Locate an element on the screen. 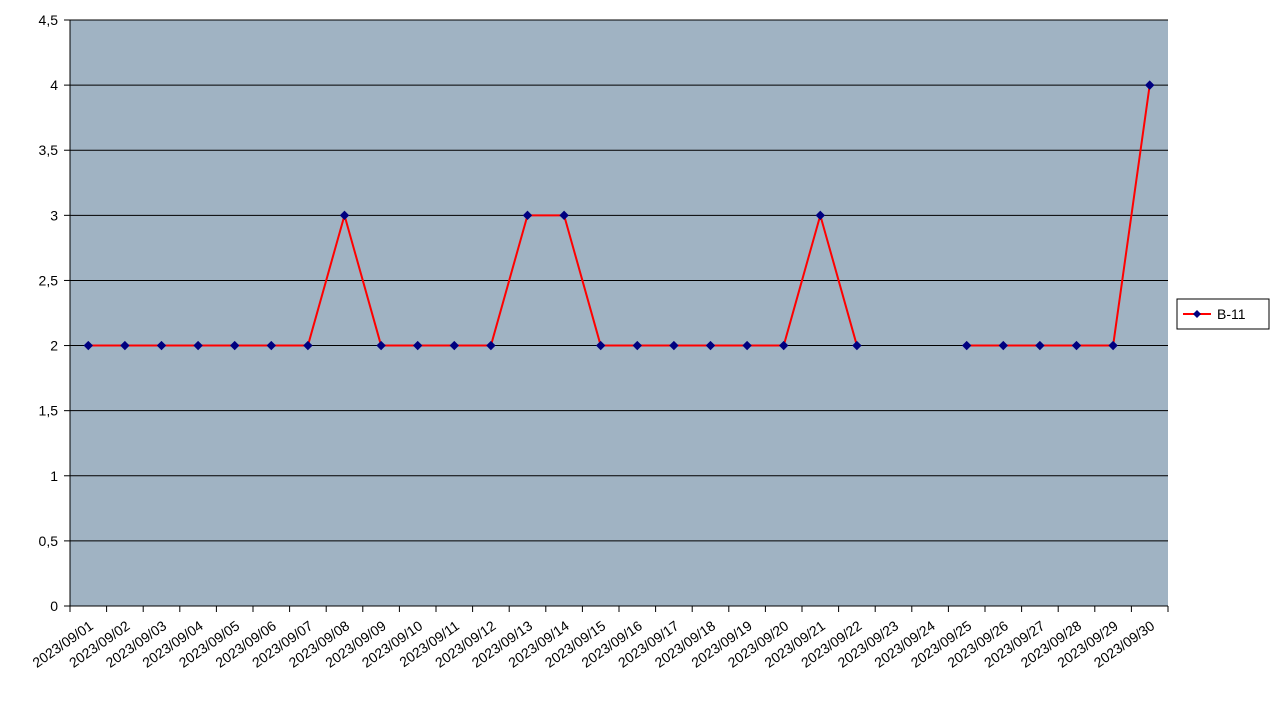 The width and height of the screenshot is (1274, 705). y-tick-label: 4,5 is located at coordinates (49, 20).